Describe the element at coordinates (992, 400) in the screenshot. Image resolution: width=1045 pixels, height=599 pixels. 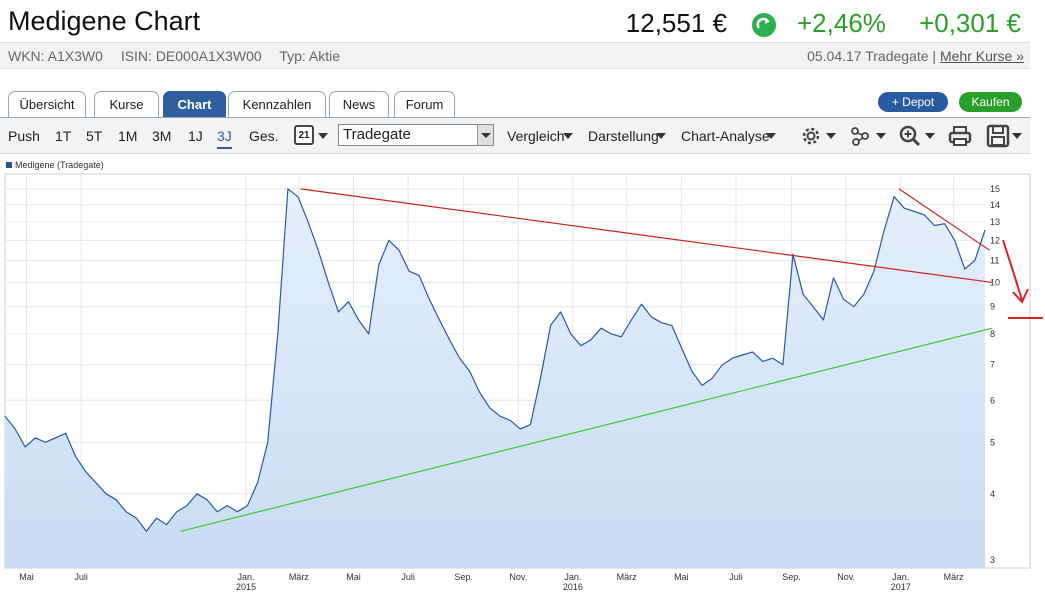
I see `y-tick-label: 6` at that location.